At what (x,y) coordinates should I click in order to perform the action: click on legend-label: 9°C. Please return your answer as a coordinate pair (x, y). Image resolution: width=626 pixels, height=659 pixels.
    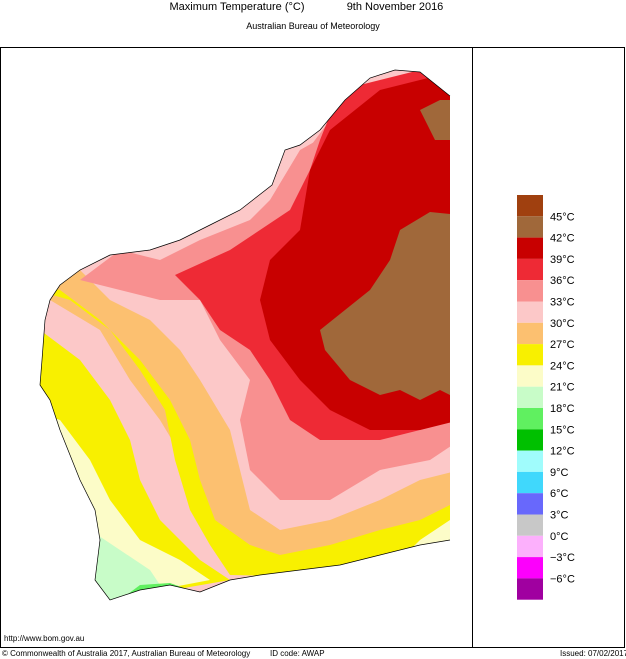
    Looking at the image, I should click on (559, 473).